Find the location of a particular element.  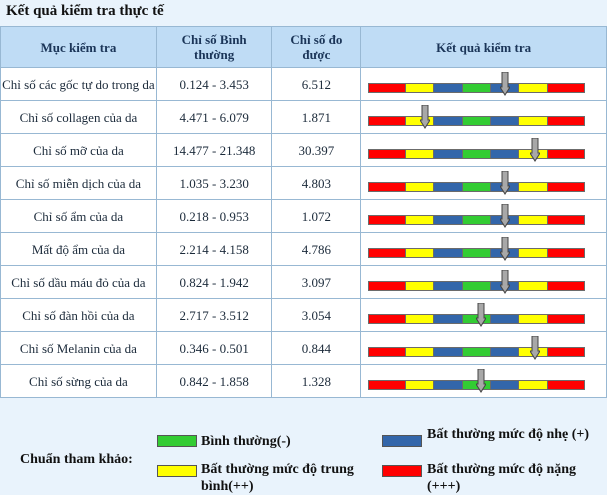

row-test-name: Chỉ số đàn hồi của da is located at coordinates (78, 315).